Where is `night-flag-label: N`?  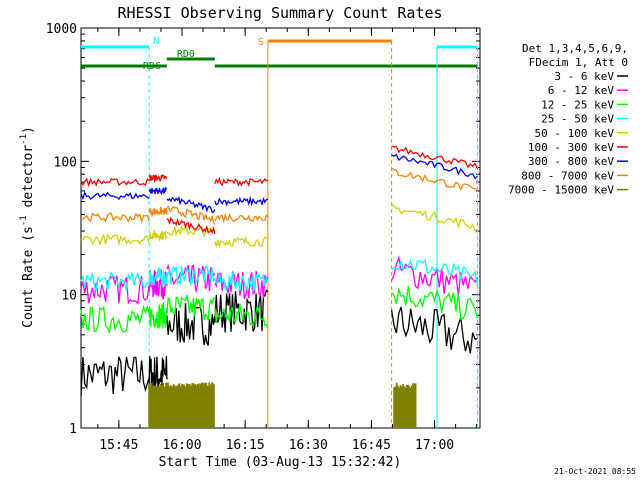 night-flag-label: N is located at coordinates (156, 41).